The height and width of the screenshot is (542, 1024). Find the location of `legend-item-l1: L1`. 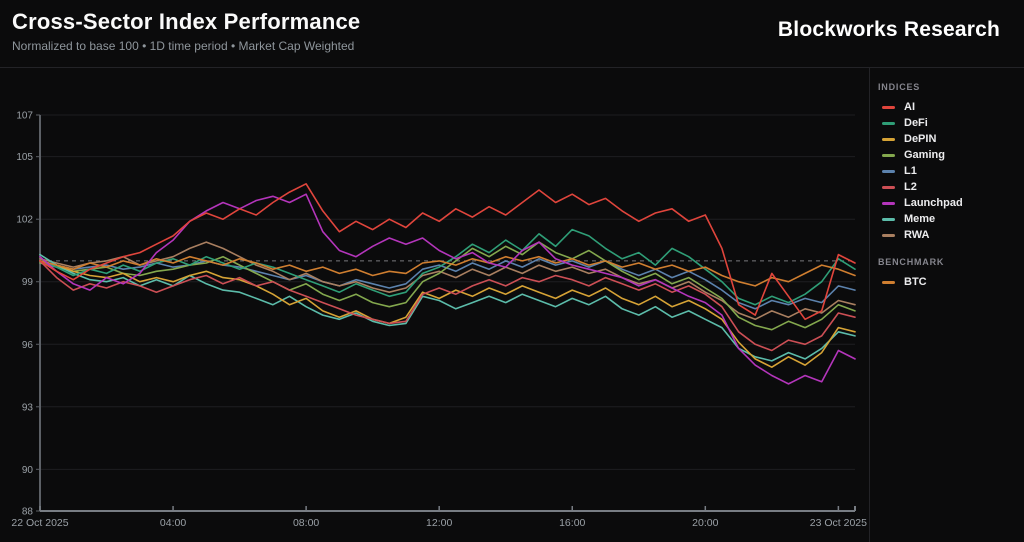

legend-item-l1: L1 is located at coordinates (950, 171).